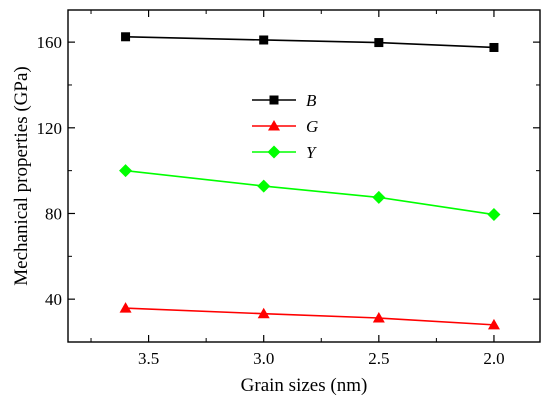  Describe the element at coordinates (284, 100) in the screenshot. I see `legend-item-B: B` at that location.